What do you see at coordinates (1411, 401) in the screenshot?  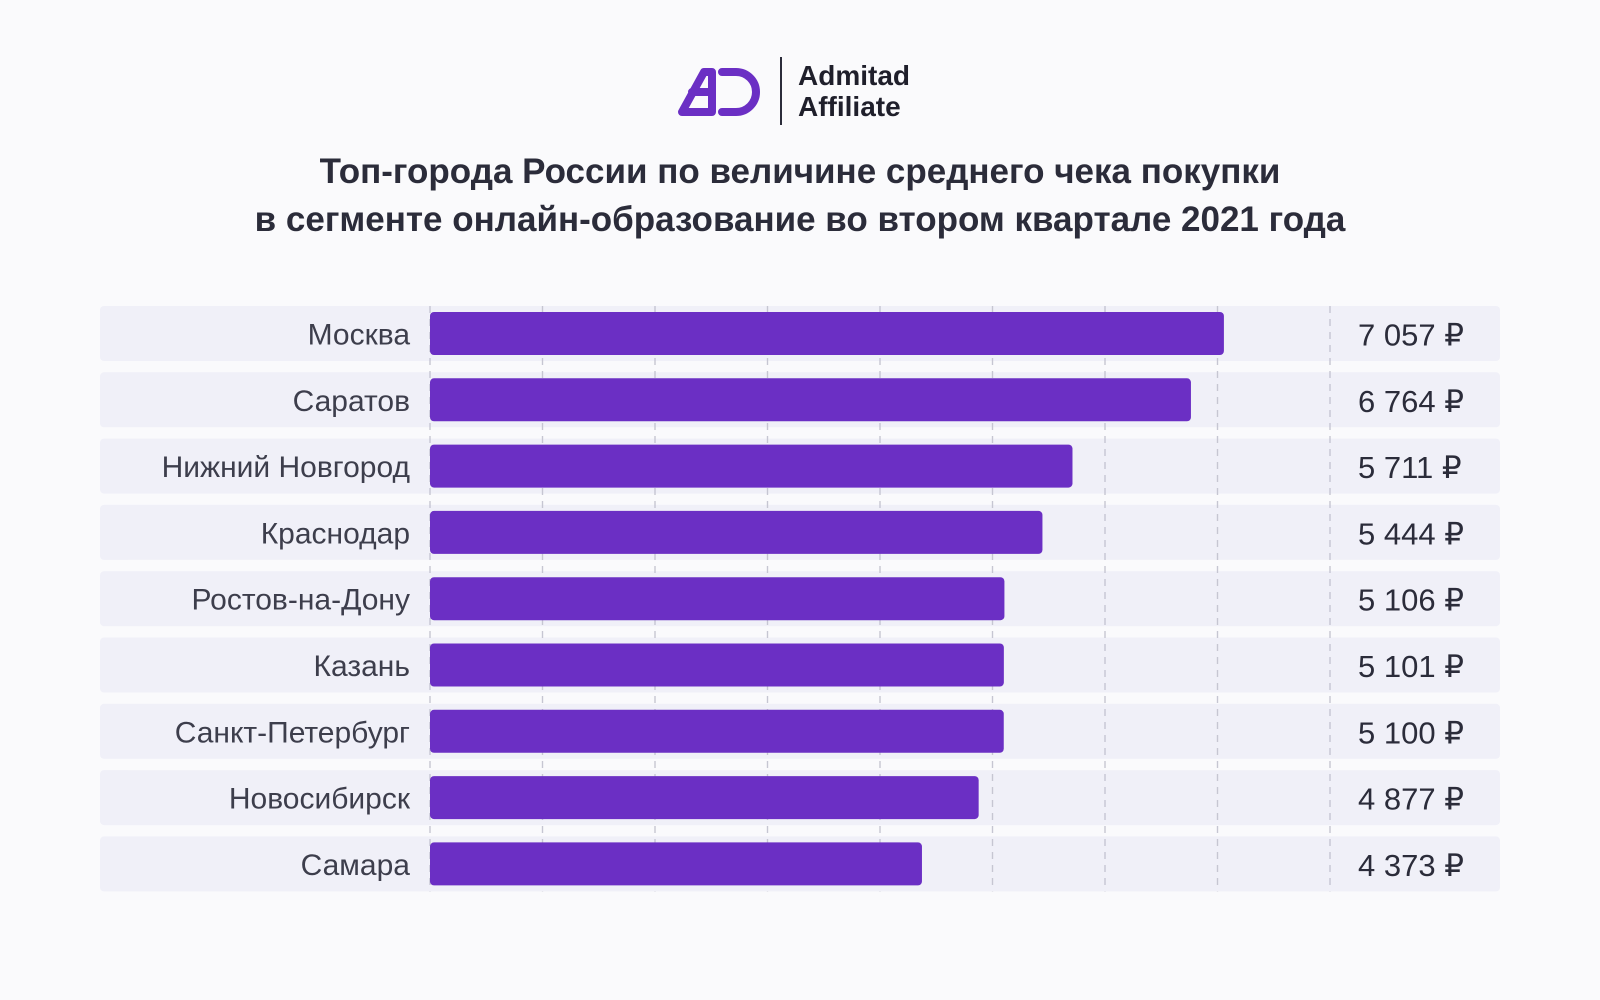 I see `value-label: 6 764 ₽` at bounding box center [1411, 401].